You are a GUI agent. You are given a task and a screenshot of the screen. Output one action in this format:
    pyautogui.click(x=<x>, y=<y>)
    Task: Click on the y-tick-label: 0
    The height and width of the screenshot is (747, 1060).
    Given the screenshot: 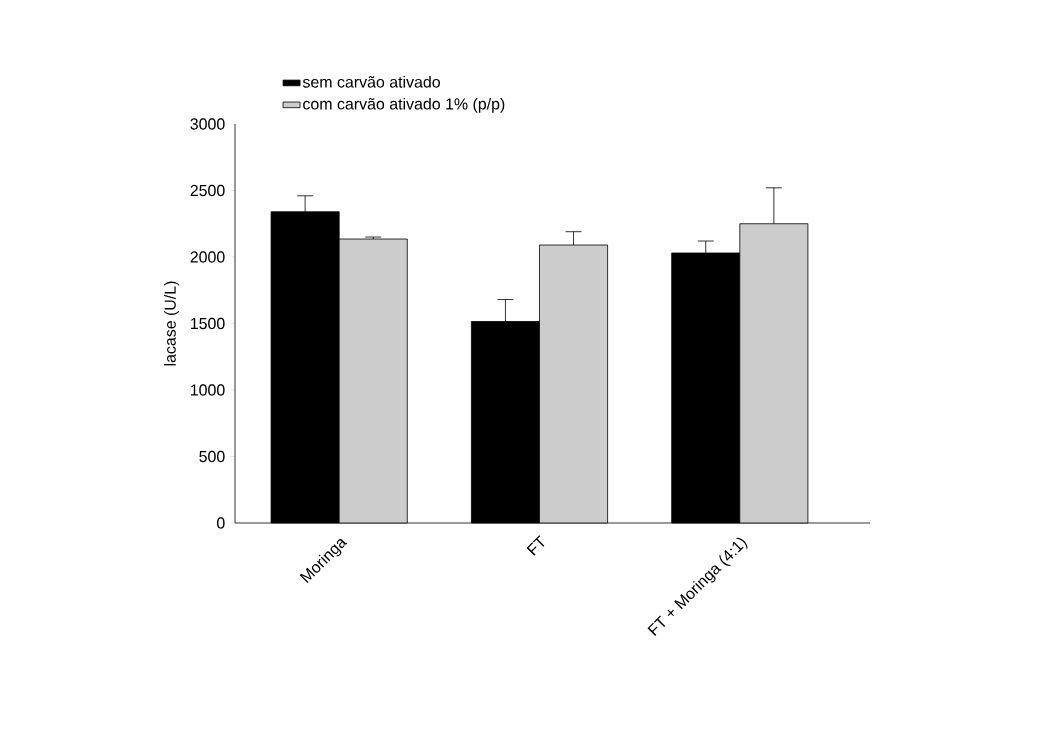 What is the action you would take?
    pyautogui.click(x=221, y=523)
    